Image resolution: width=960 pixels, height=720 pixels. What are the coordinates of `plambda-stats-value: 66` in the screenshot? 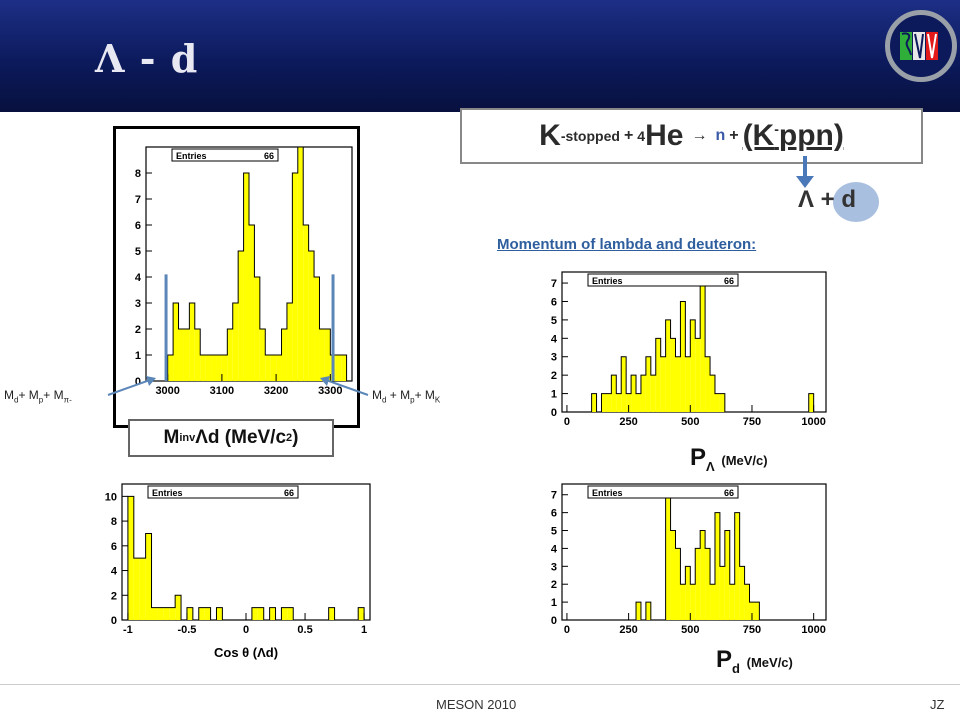 It's located at (729, 281).